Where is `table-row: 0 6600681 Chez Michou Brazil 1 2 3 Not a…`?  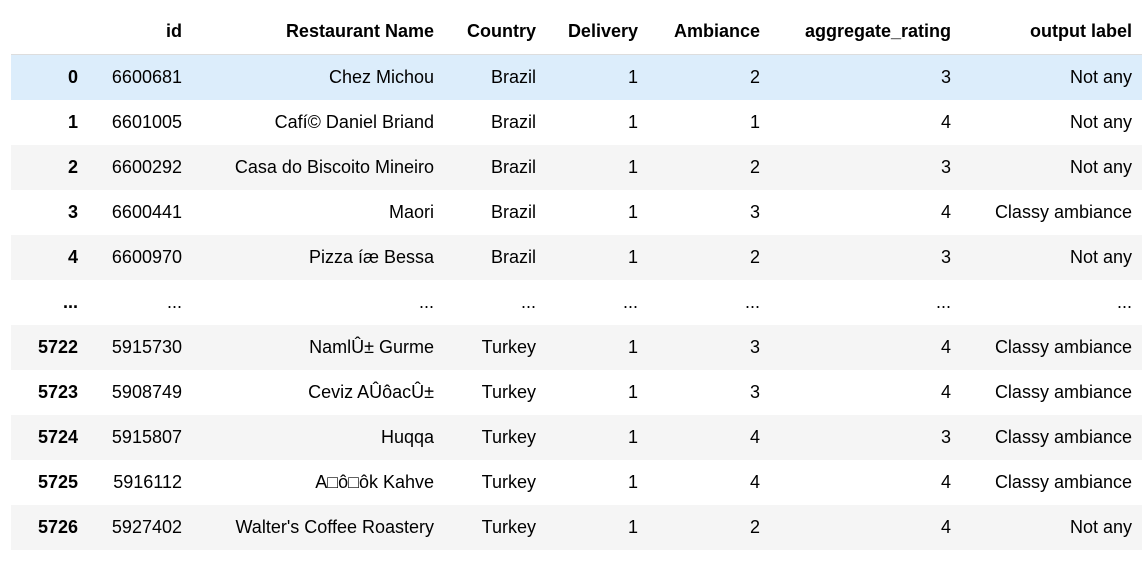
table-row: 0 6600681 Chez Michou Brazil 1 2 3 Not a… is located at coordinates (576, 77).